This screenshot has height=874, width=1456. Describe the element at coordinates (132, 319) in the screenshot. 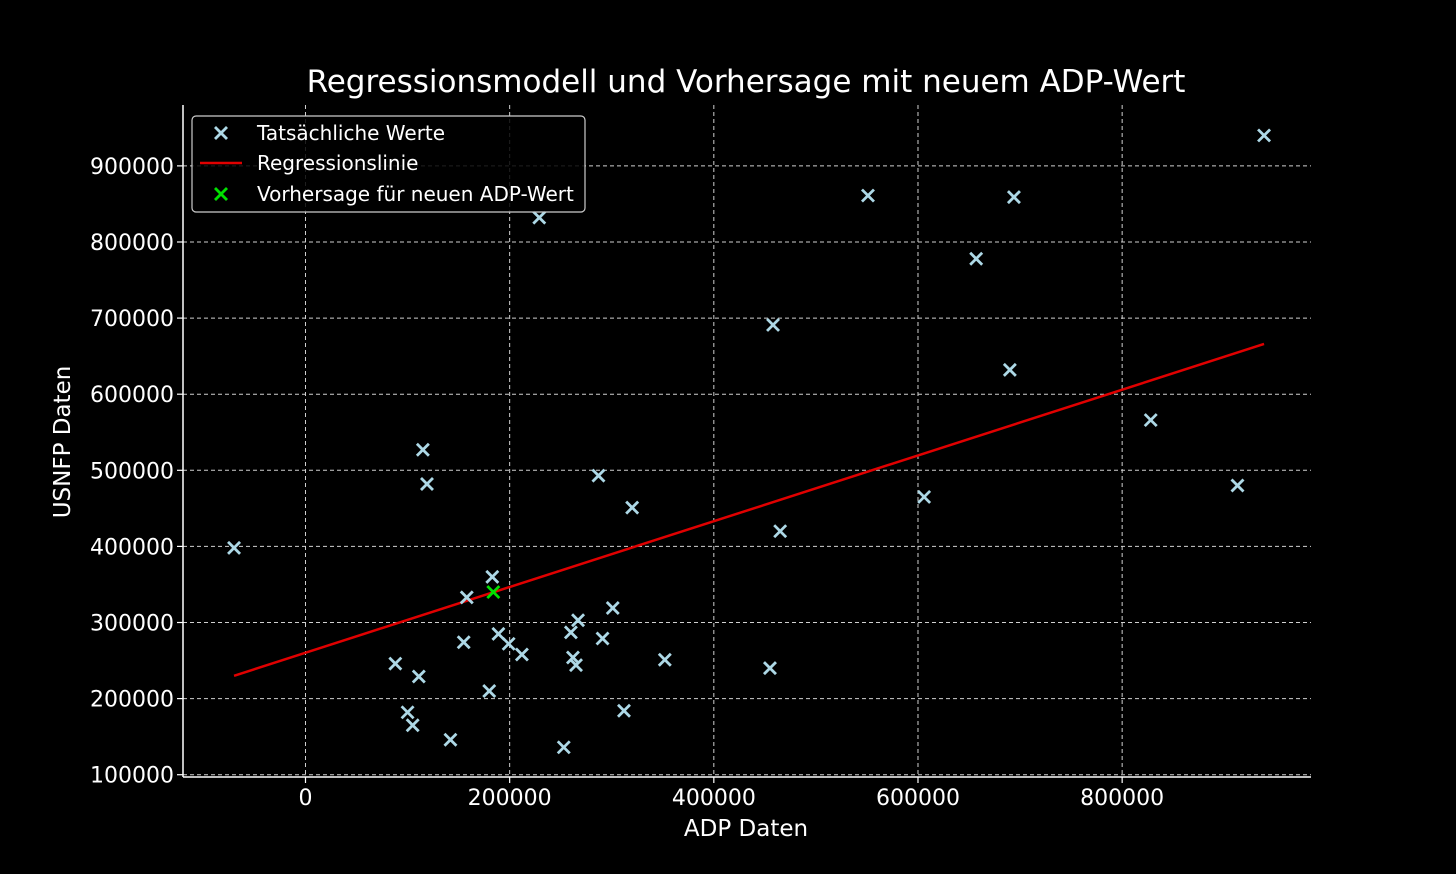

I see `y-tick-label: 700000` at that location.